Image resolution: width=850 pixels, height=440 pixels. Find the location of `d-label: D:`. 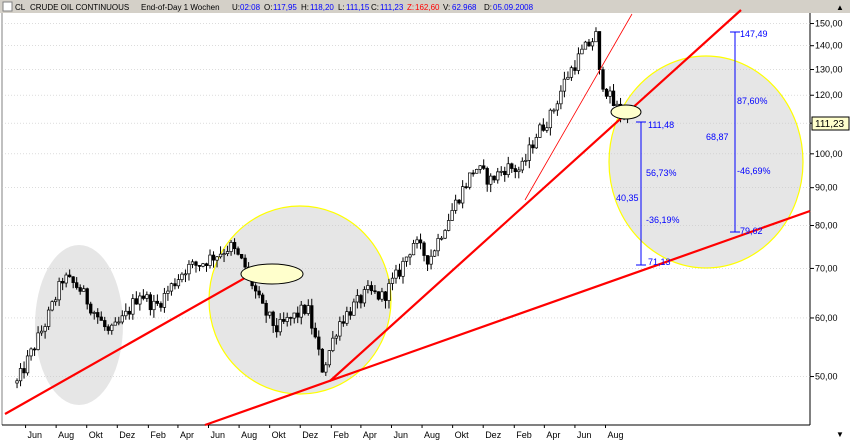

d-label: D: is located at coordinates (488, 7).